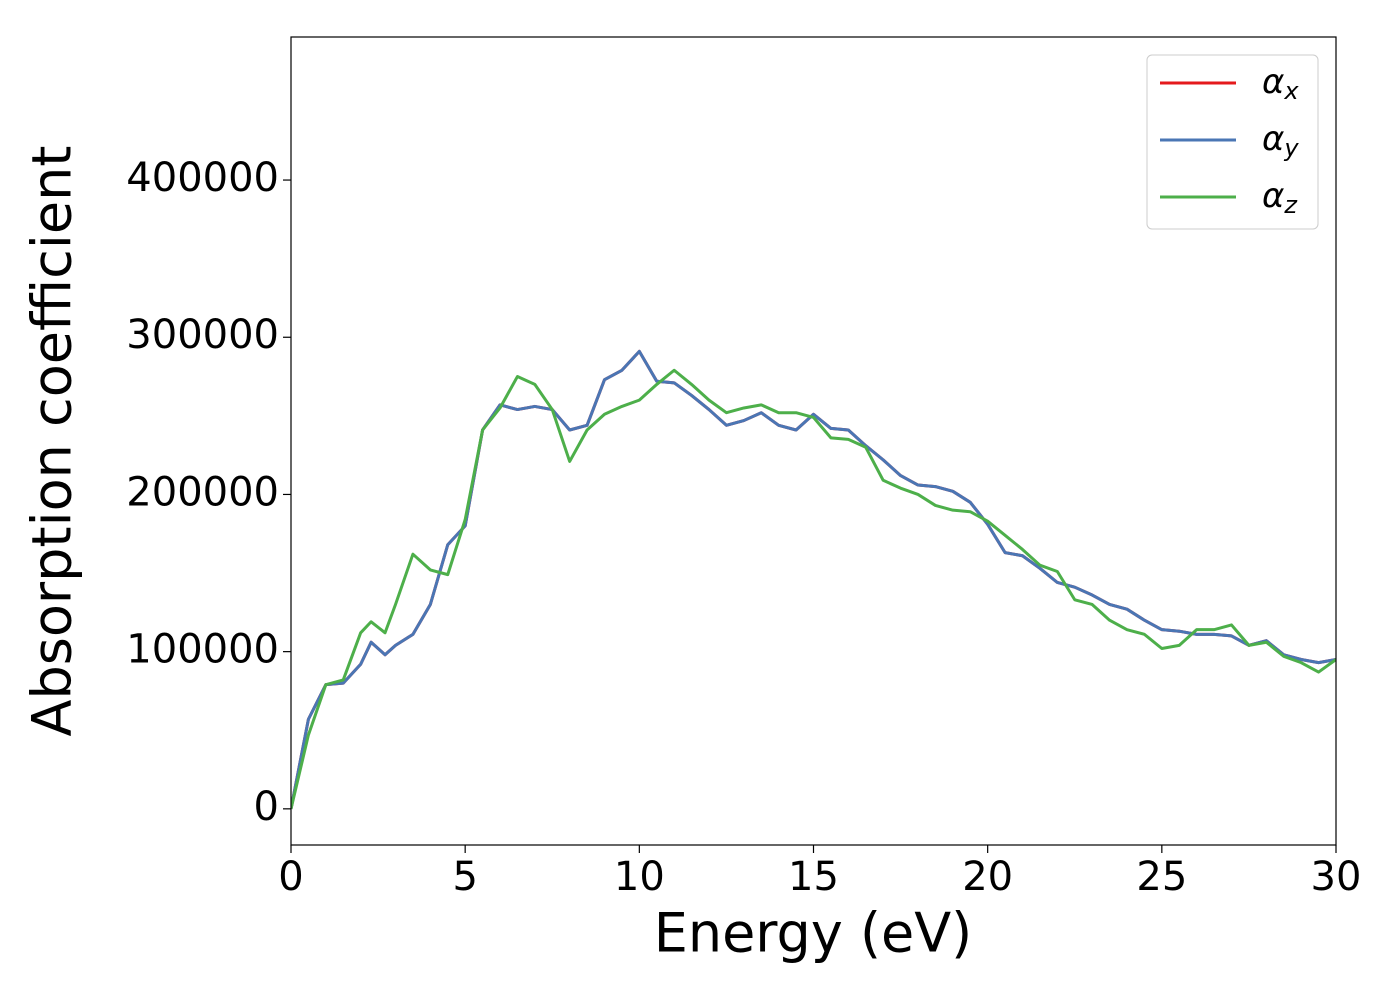  I want to click on x-tick-label: 20, so click(987, 877).